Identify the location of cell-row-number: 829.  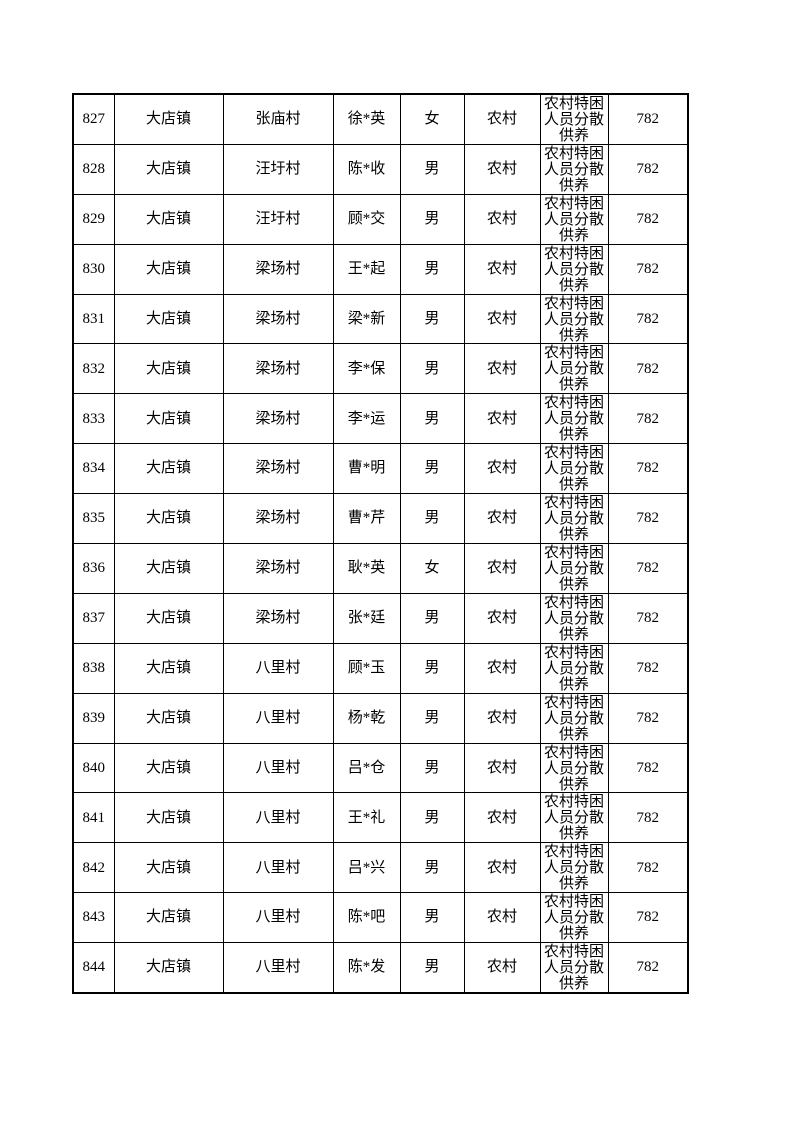
(93, 219).